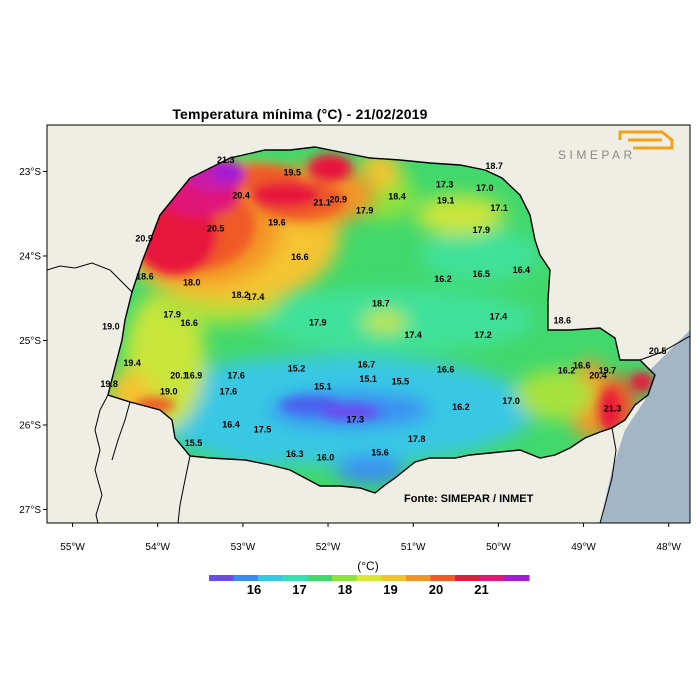 This screenshot has height=700, width=700. I want to click on station-value-label: 18.4, so click(397, 196).